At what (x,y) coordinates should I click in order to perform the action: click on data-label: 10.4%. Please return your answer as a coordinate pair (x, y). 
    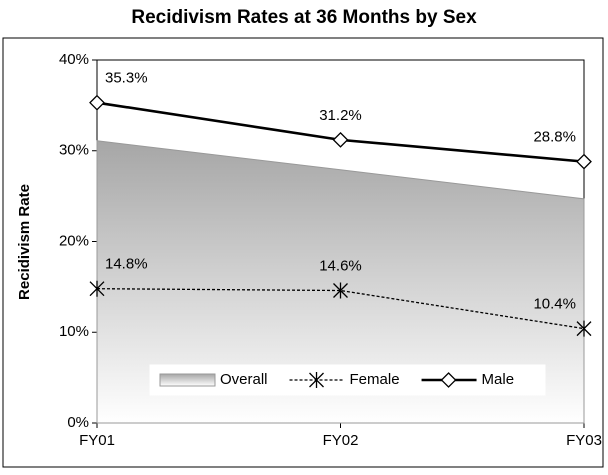
    Looking at the image, I should click on (554, 304).